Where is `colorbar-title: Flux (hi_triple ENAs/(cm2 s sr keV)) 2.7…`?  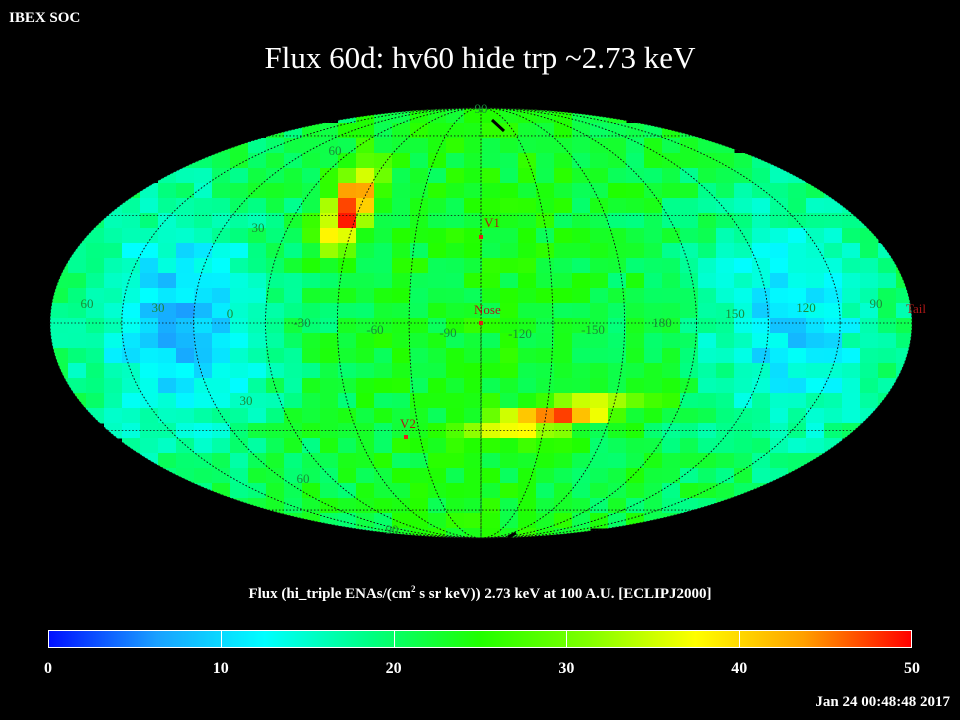
colorbar-title: Flux (hi_triple ENAs/(cm2 s sr keV)) 2.7… is located at coordinates (480, 593).